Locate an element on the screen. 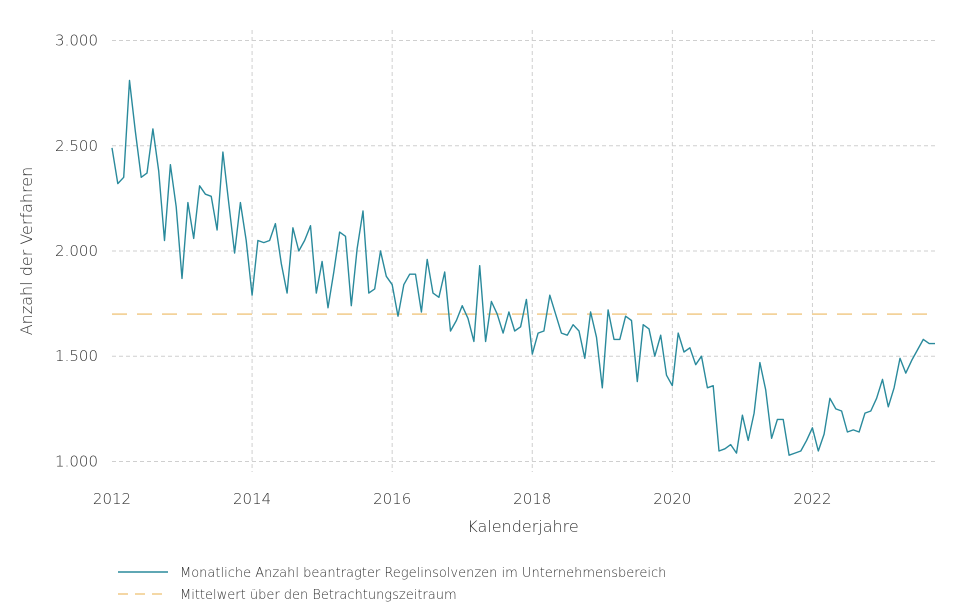 Image resolution: width=980 pixels, height=613 pixels. y-tick-label: 1.500 is located at coordinates (76, 356).